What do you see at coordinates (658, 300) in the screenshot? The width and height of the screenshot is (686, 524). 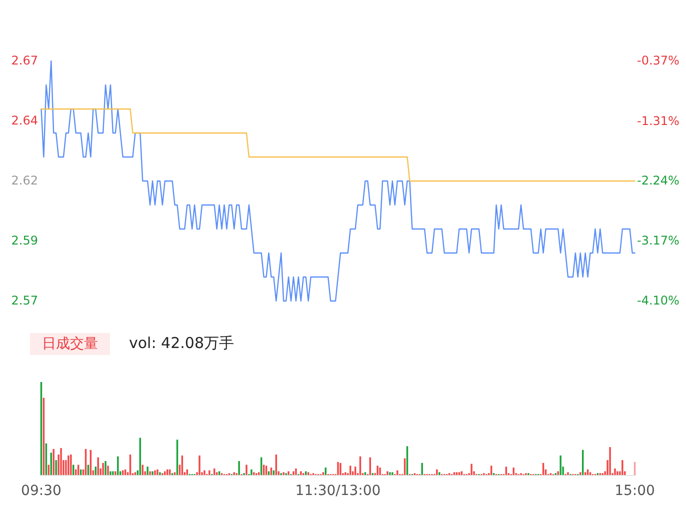 I see `y2-tick-label: -4.10%` at bounding box center [658, 300].